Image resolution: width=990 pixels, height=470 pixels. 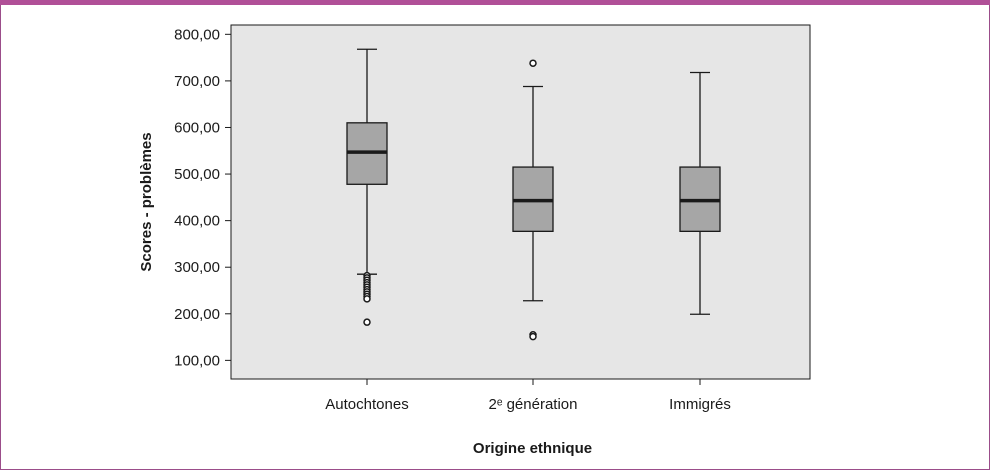 I want to click on y-tick-label: 400,00, so click(x=197, y=221).